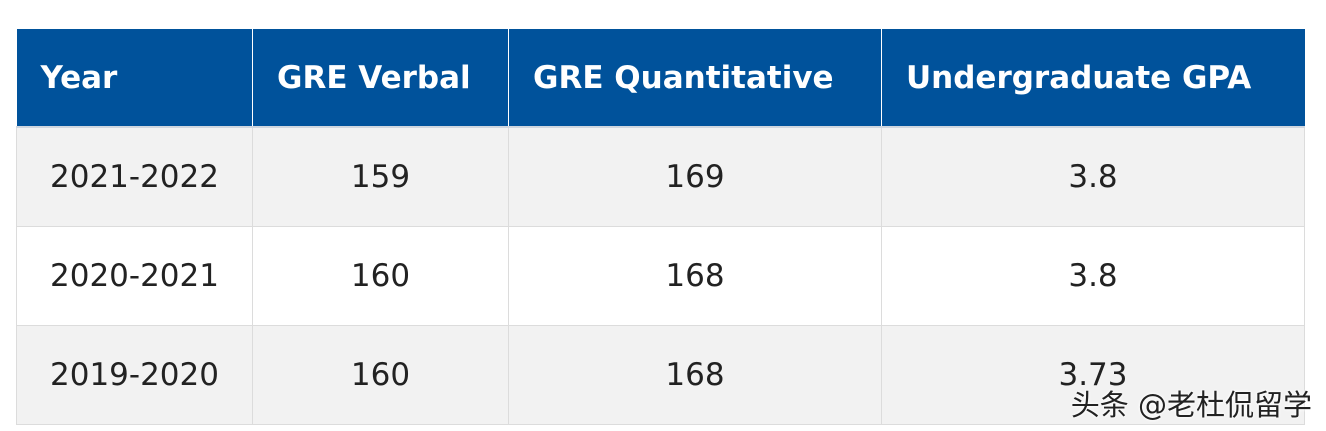 This screenshot has height=431, width=1326. I want to click on cell-gre-verbal: 159, so click(380, 177).